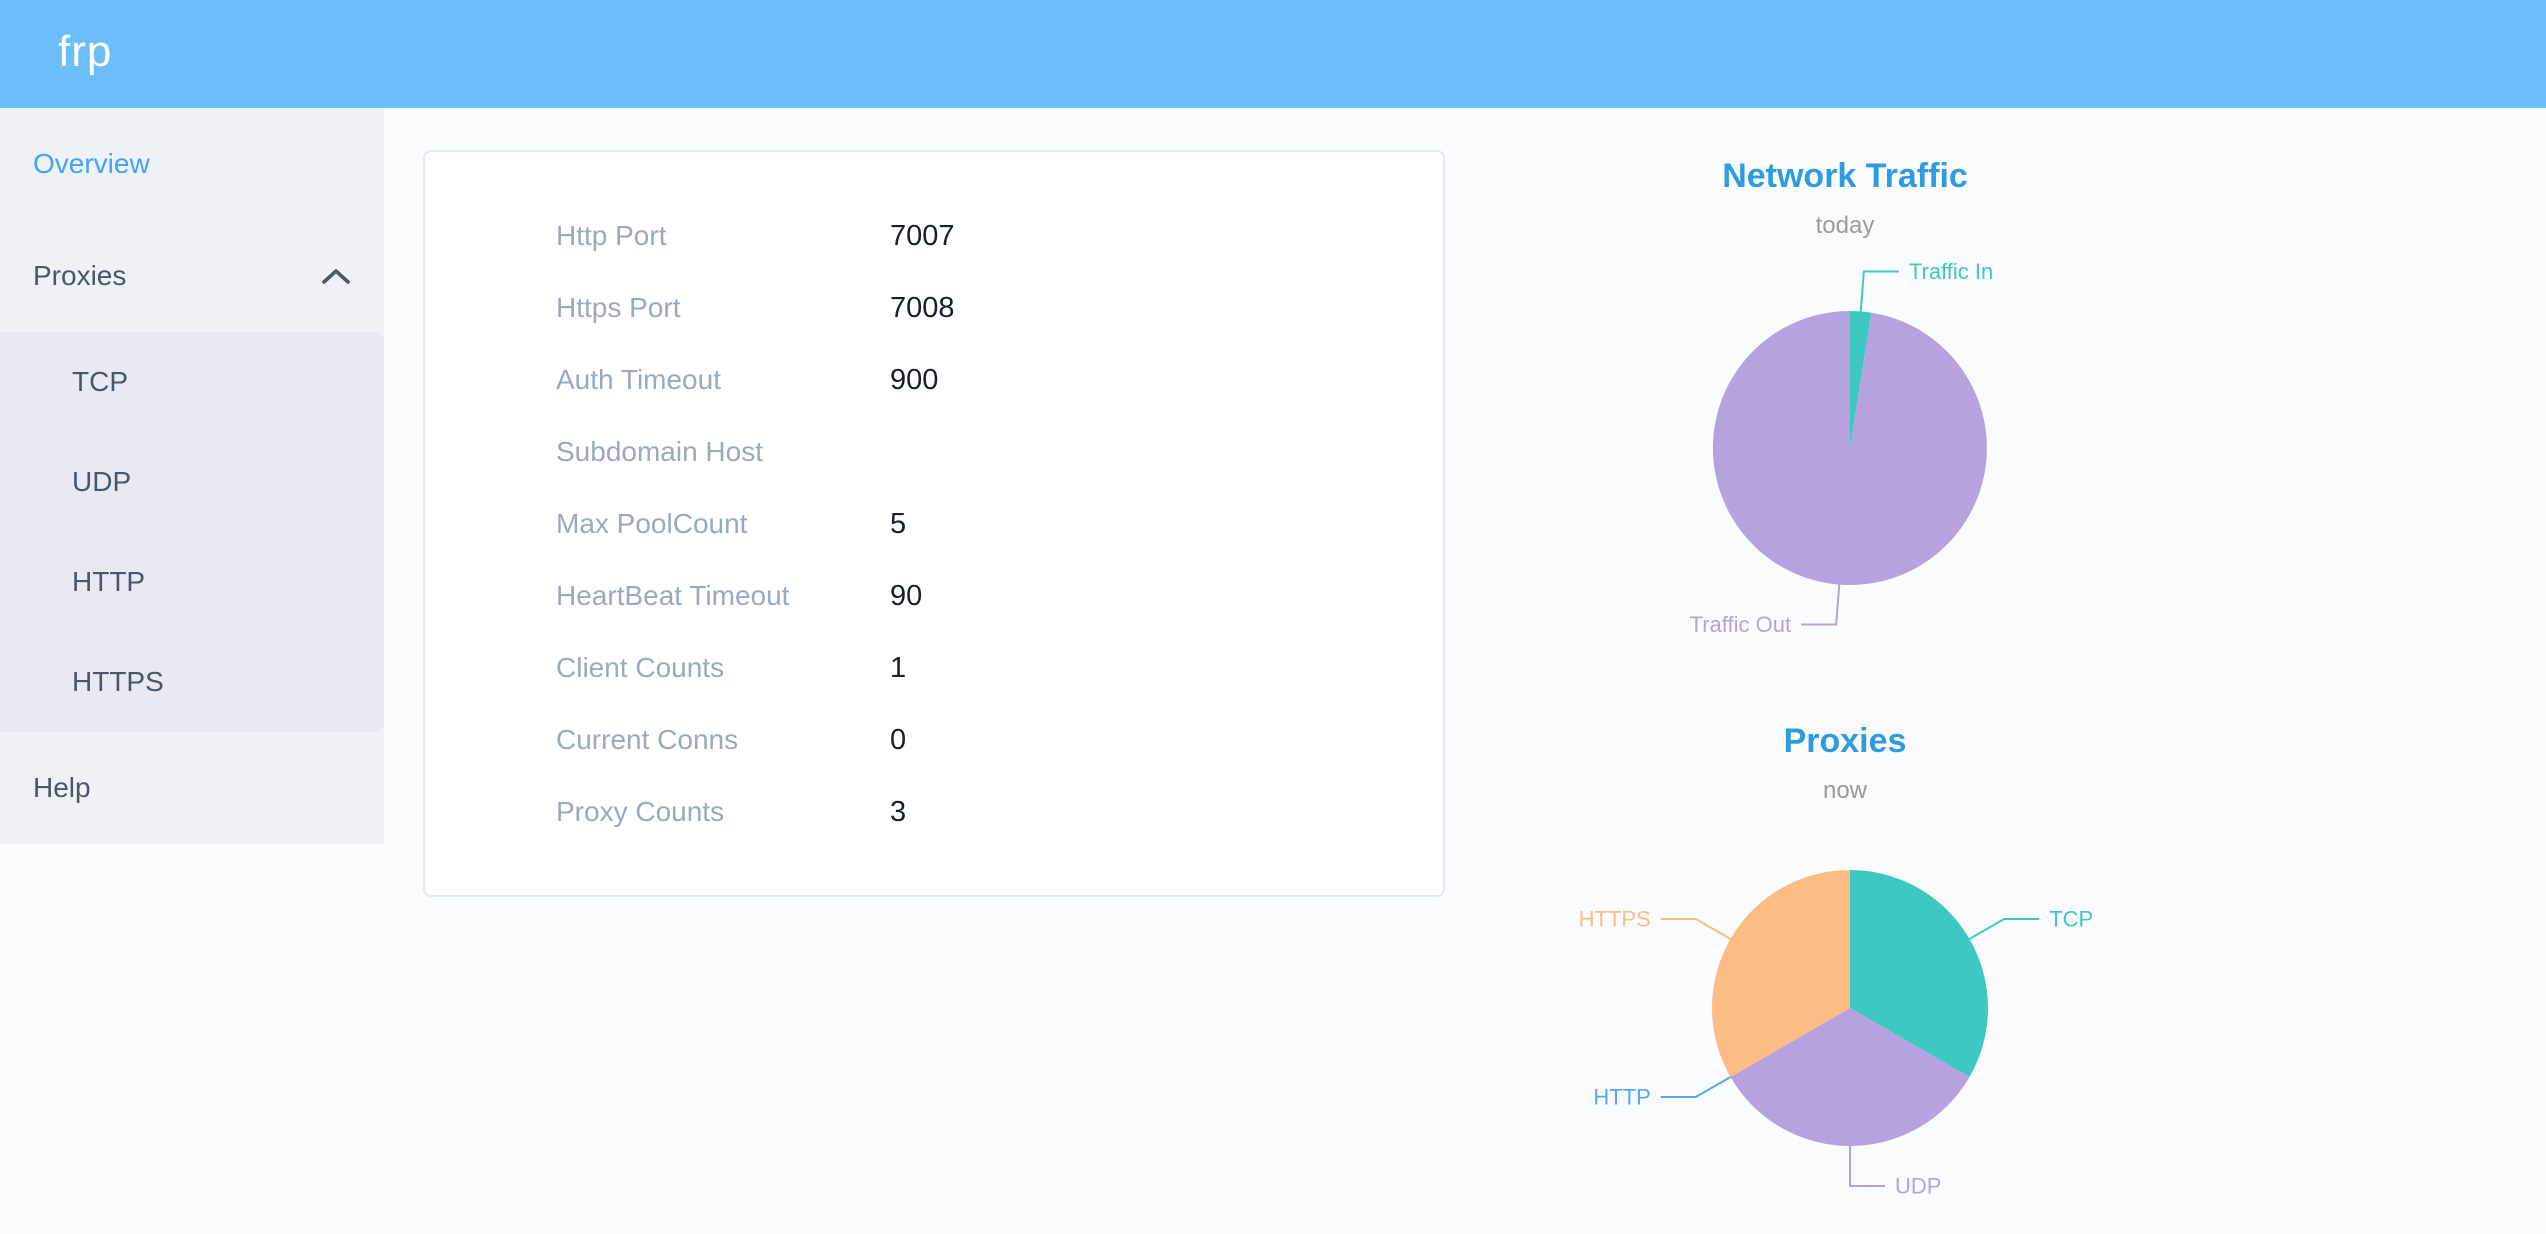 This screenshot has height=1234, width=2546. Describe the element at coordinates (611, 235) in the screenshot. I see `config-label: Http Port` at that location.